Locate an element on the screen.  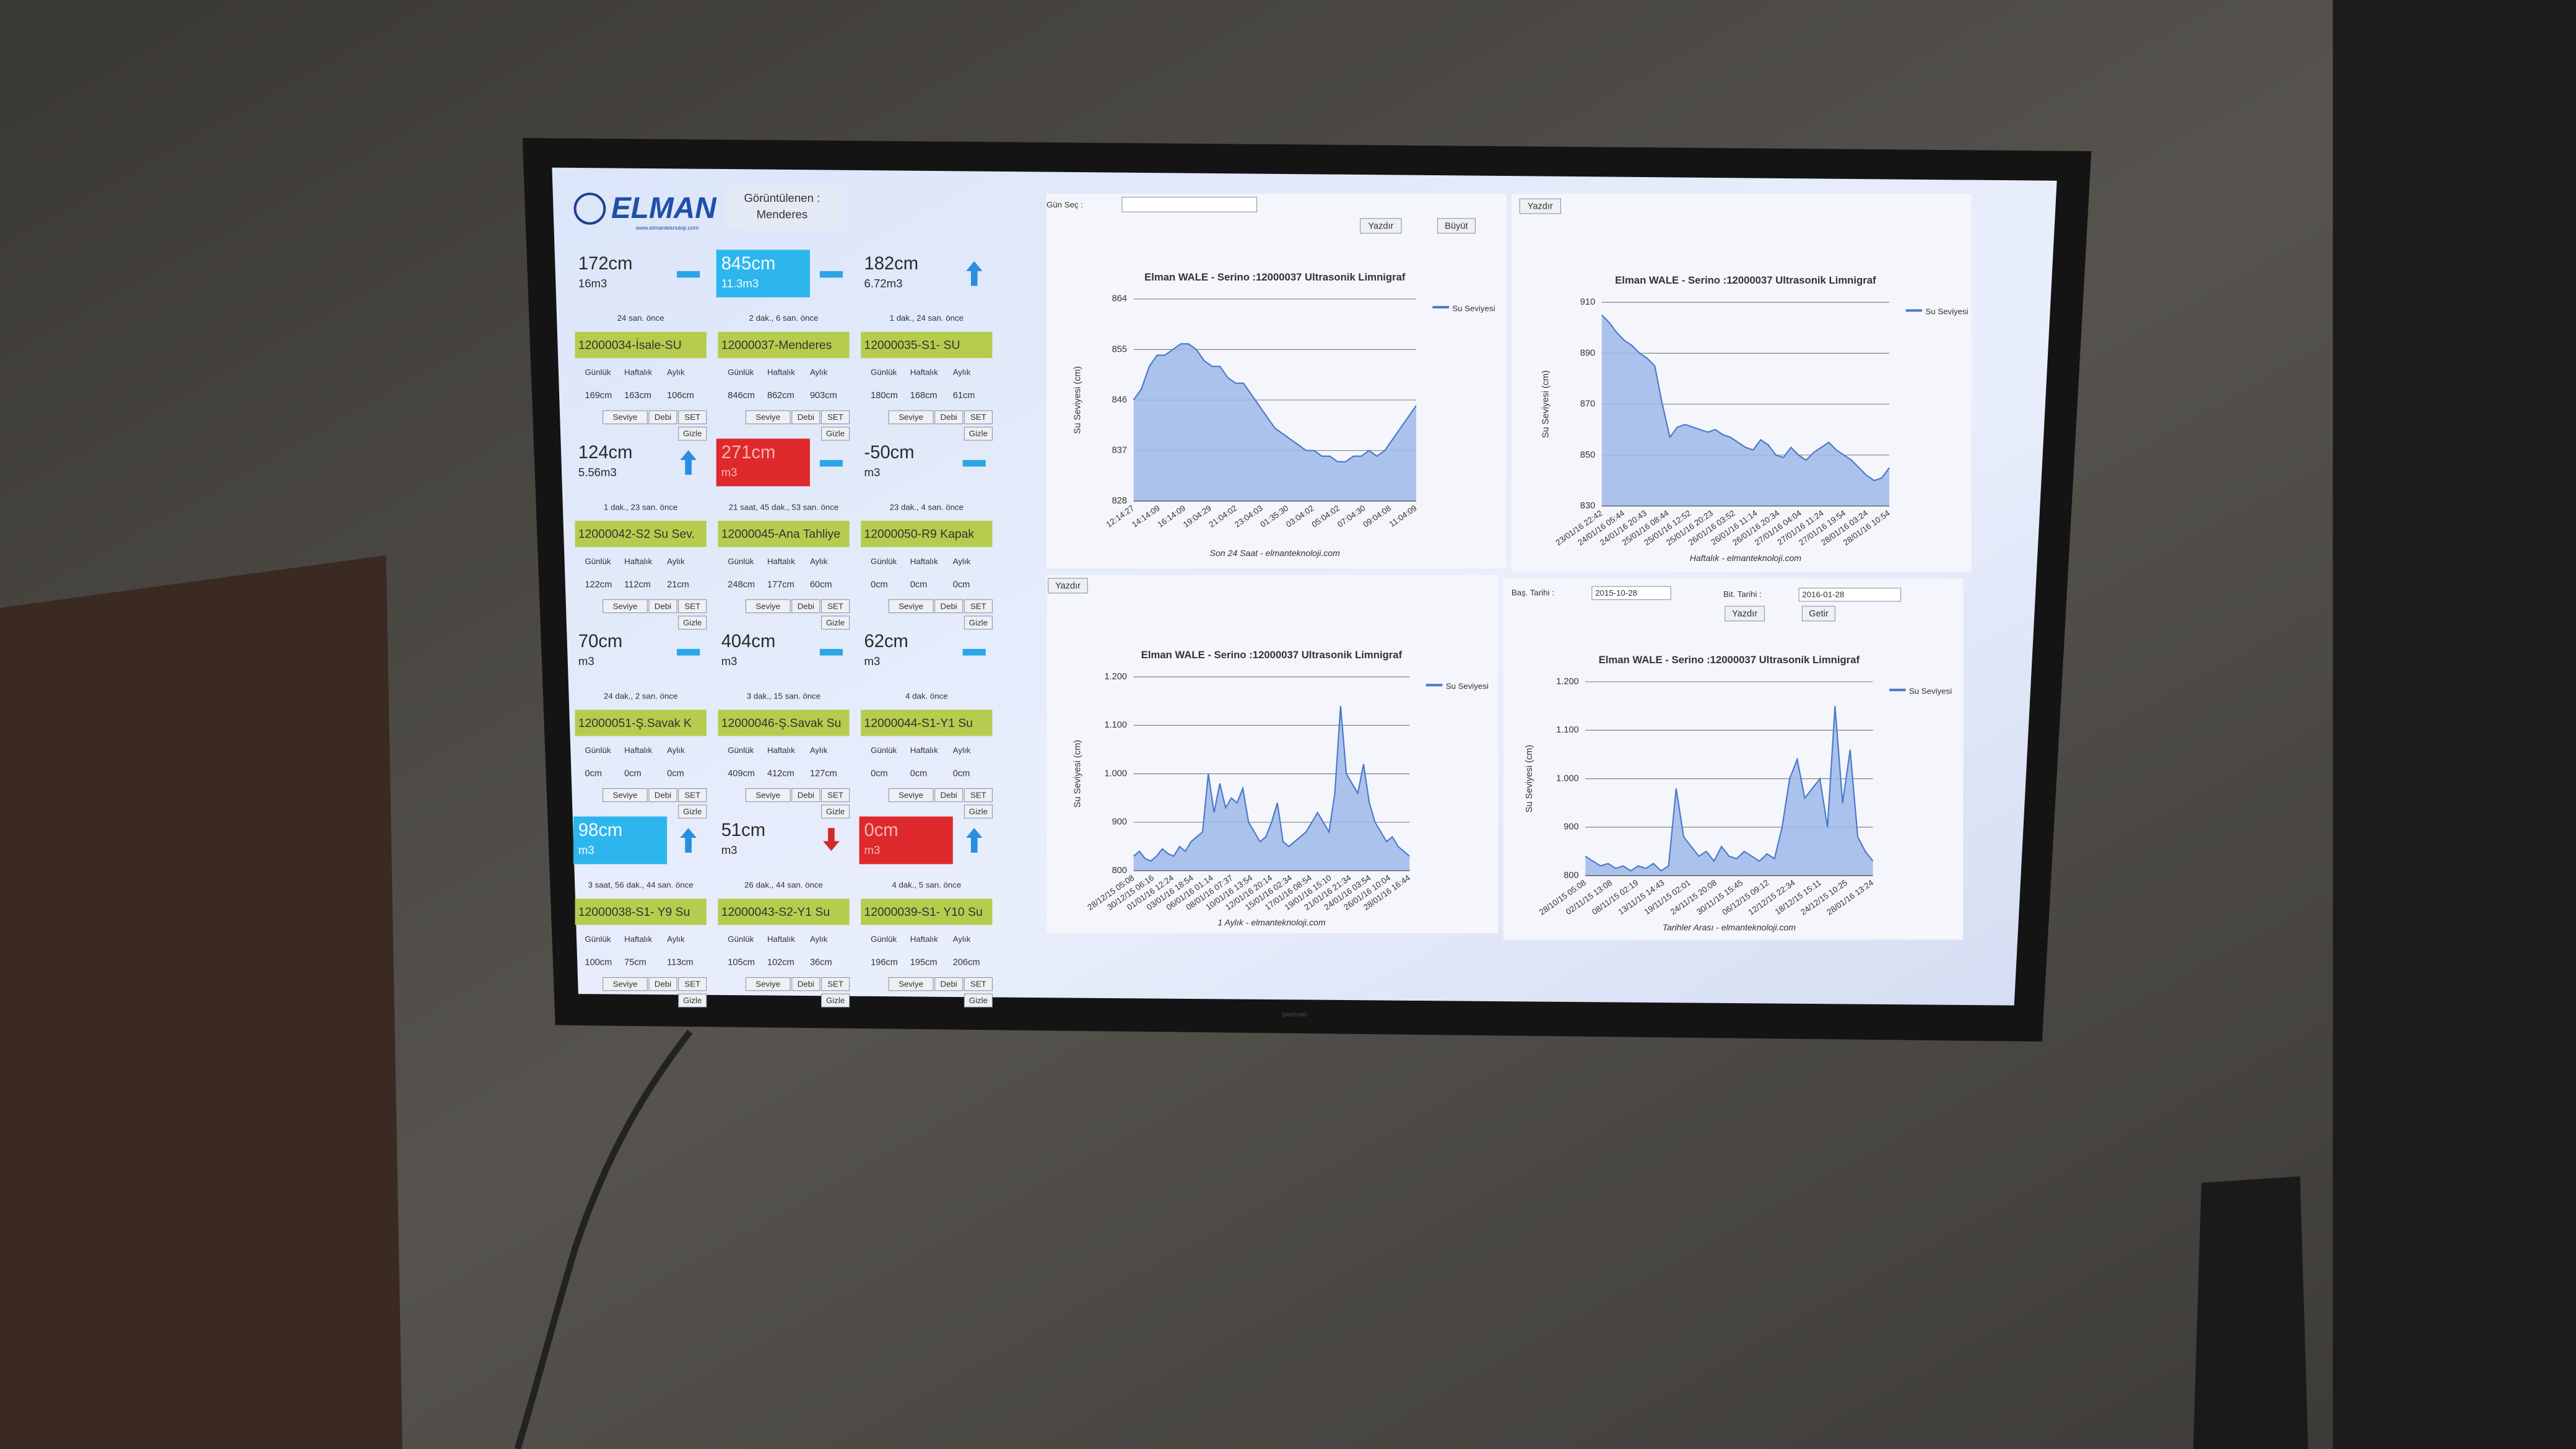
btn-level-label: Seviye is located at coordinates (767, 606).